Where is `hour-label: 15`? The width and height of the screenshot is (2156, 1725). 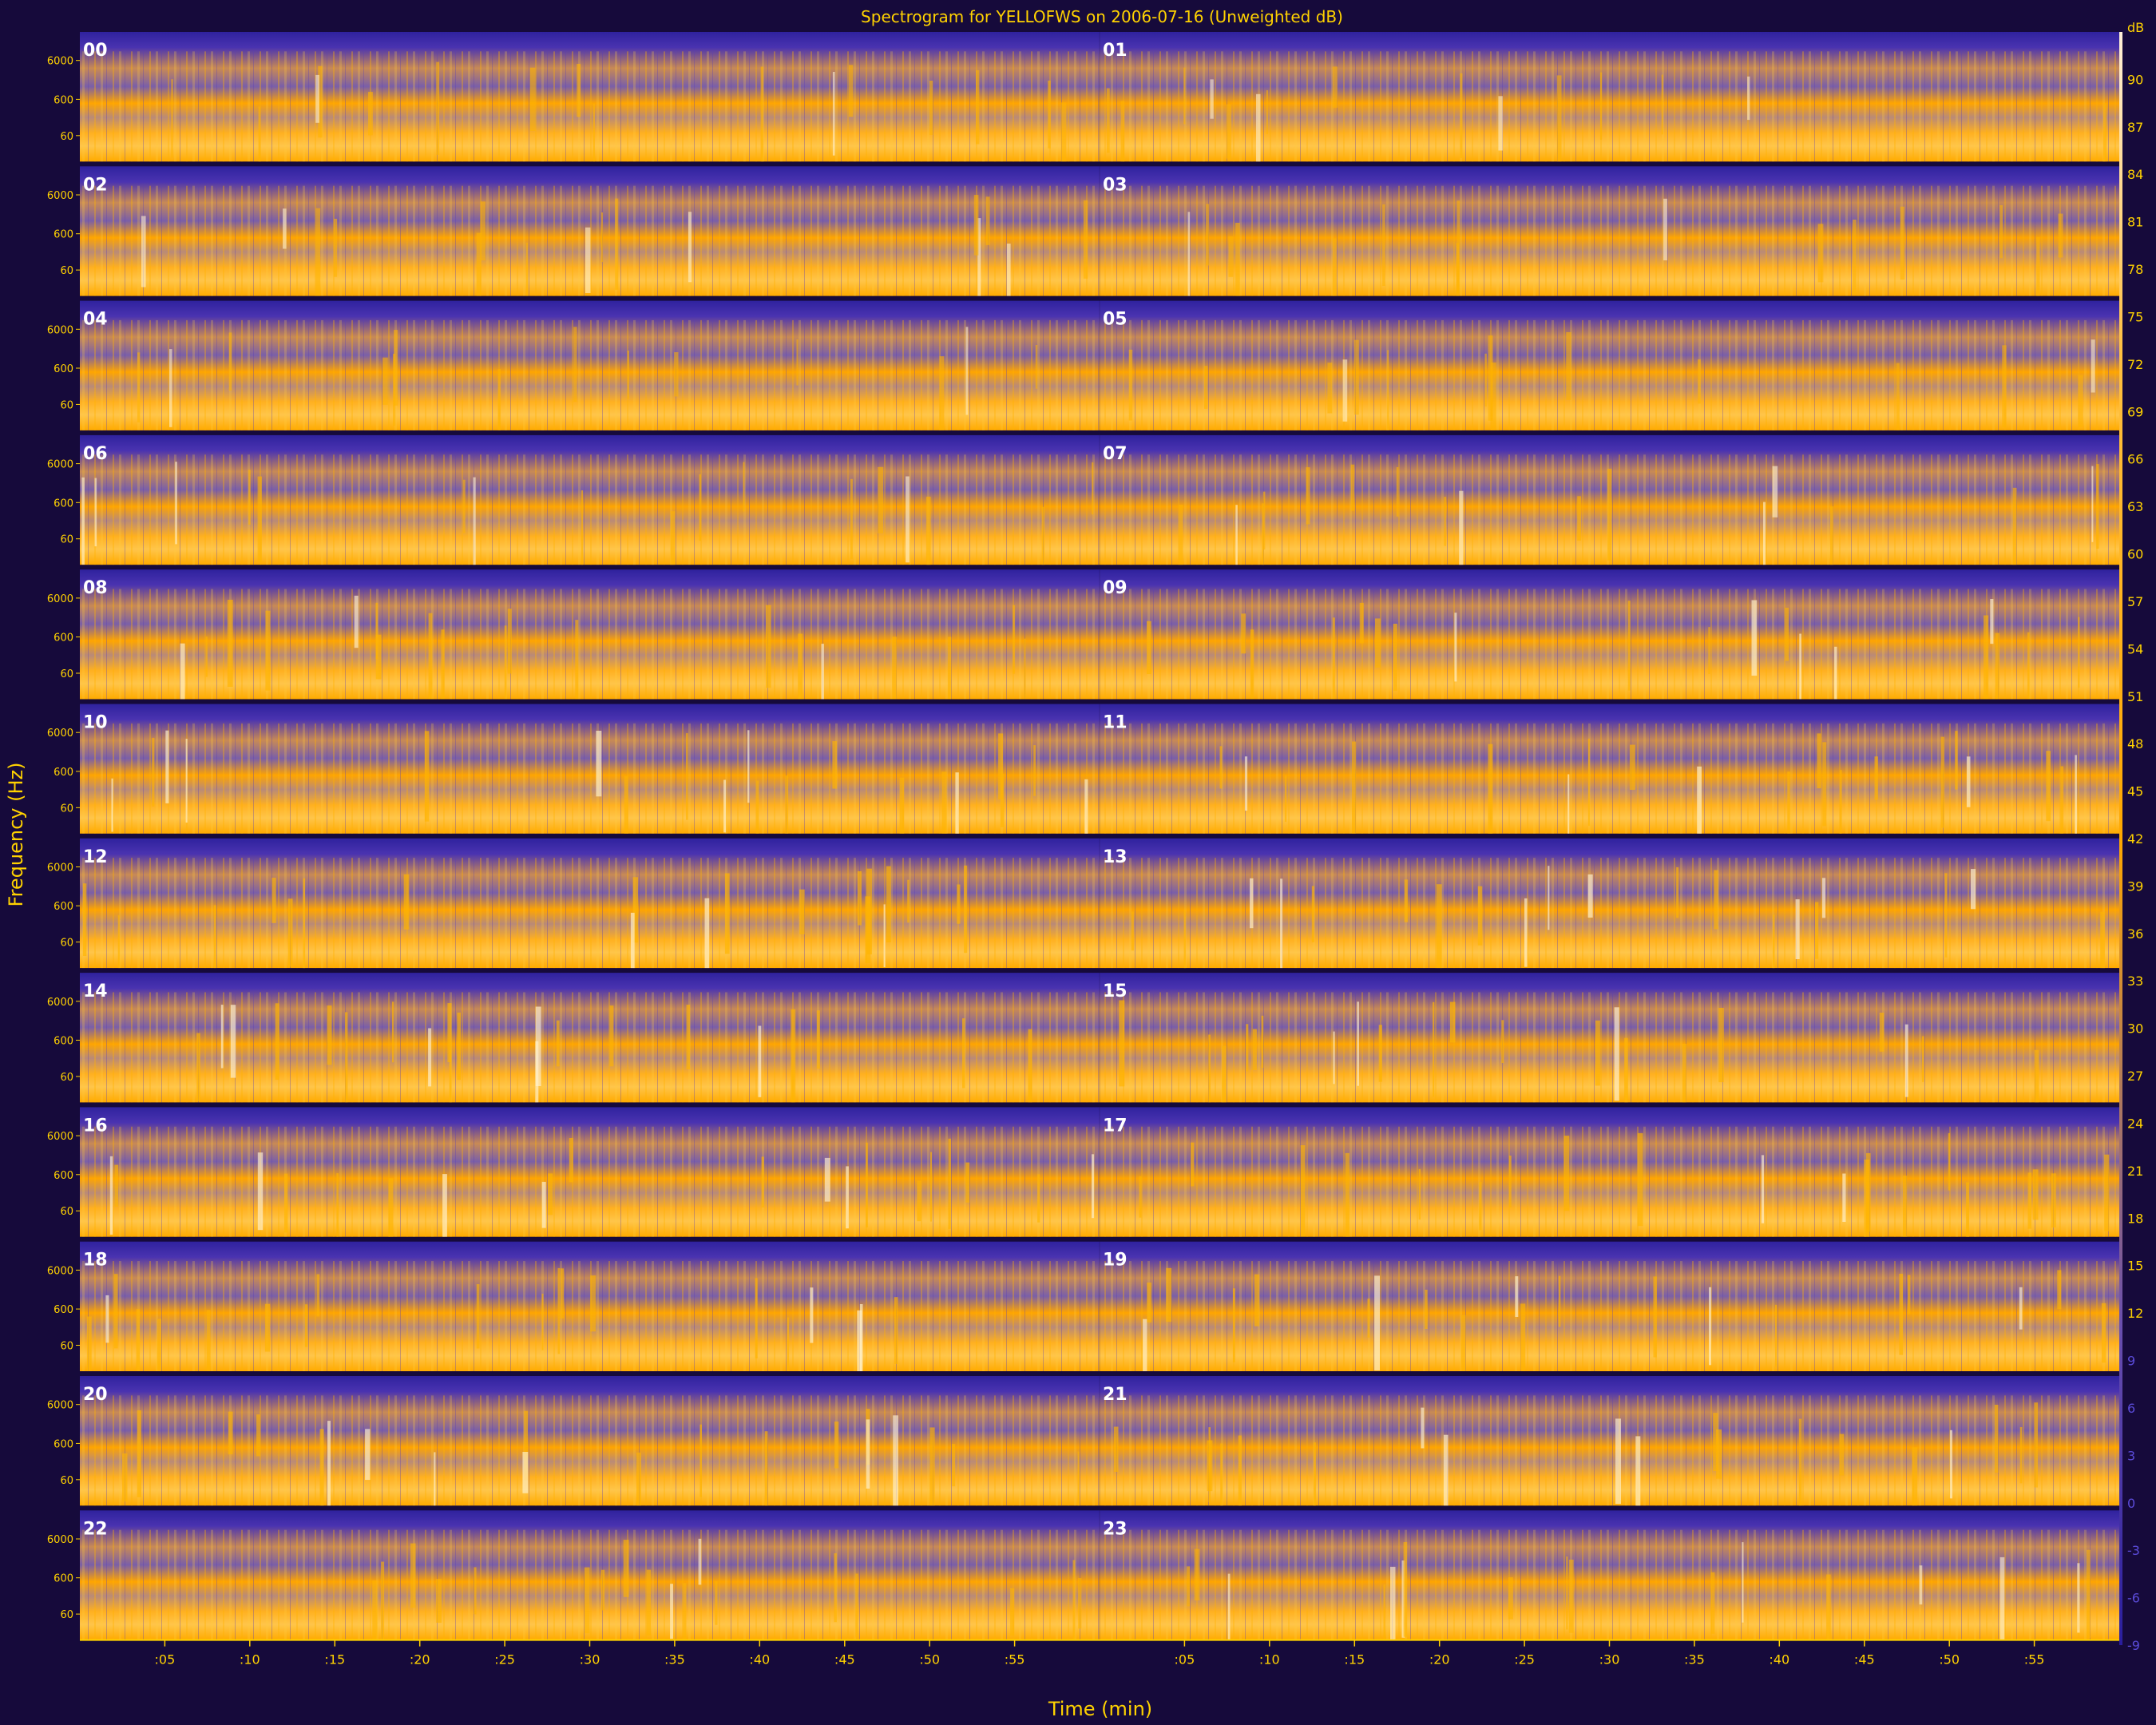 hour-label: 15 is located at coordinates (1115, 991).